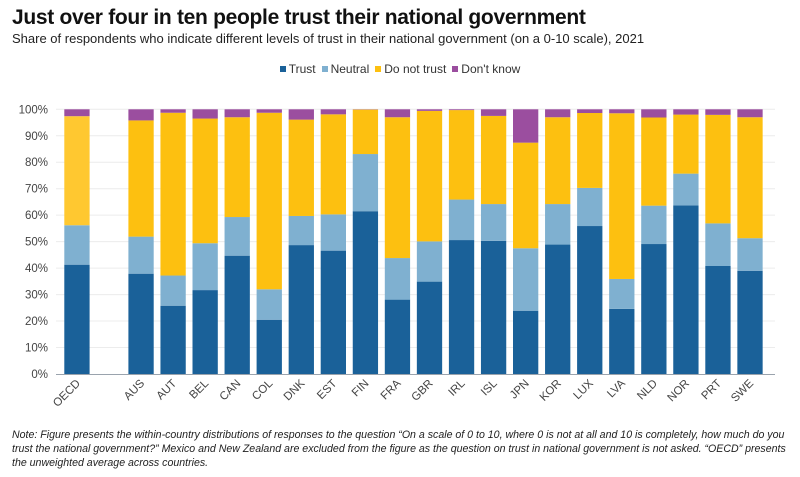  I want to click on x-tick-label: AUT, so click(166, 390).